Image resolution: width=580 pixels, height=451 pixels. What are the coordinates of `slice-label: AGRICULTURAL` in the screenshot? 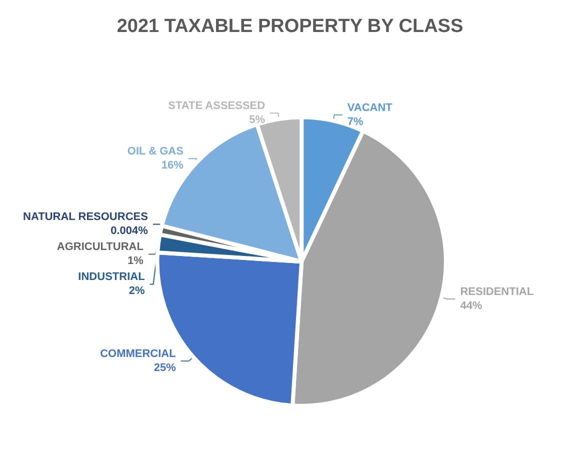 It's located at (100, 247).